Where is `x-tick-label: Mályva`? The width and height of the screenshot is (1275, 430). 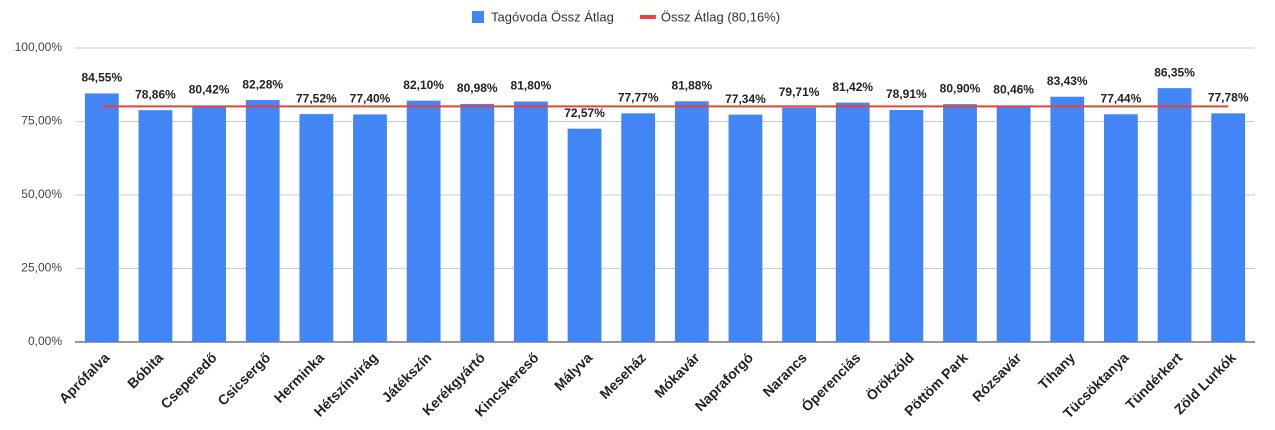 x-tick-label: Mályva is located at coordinates (573, 371).